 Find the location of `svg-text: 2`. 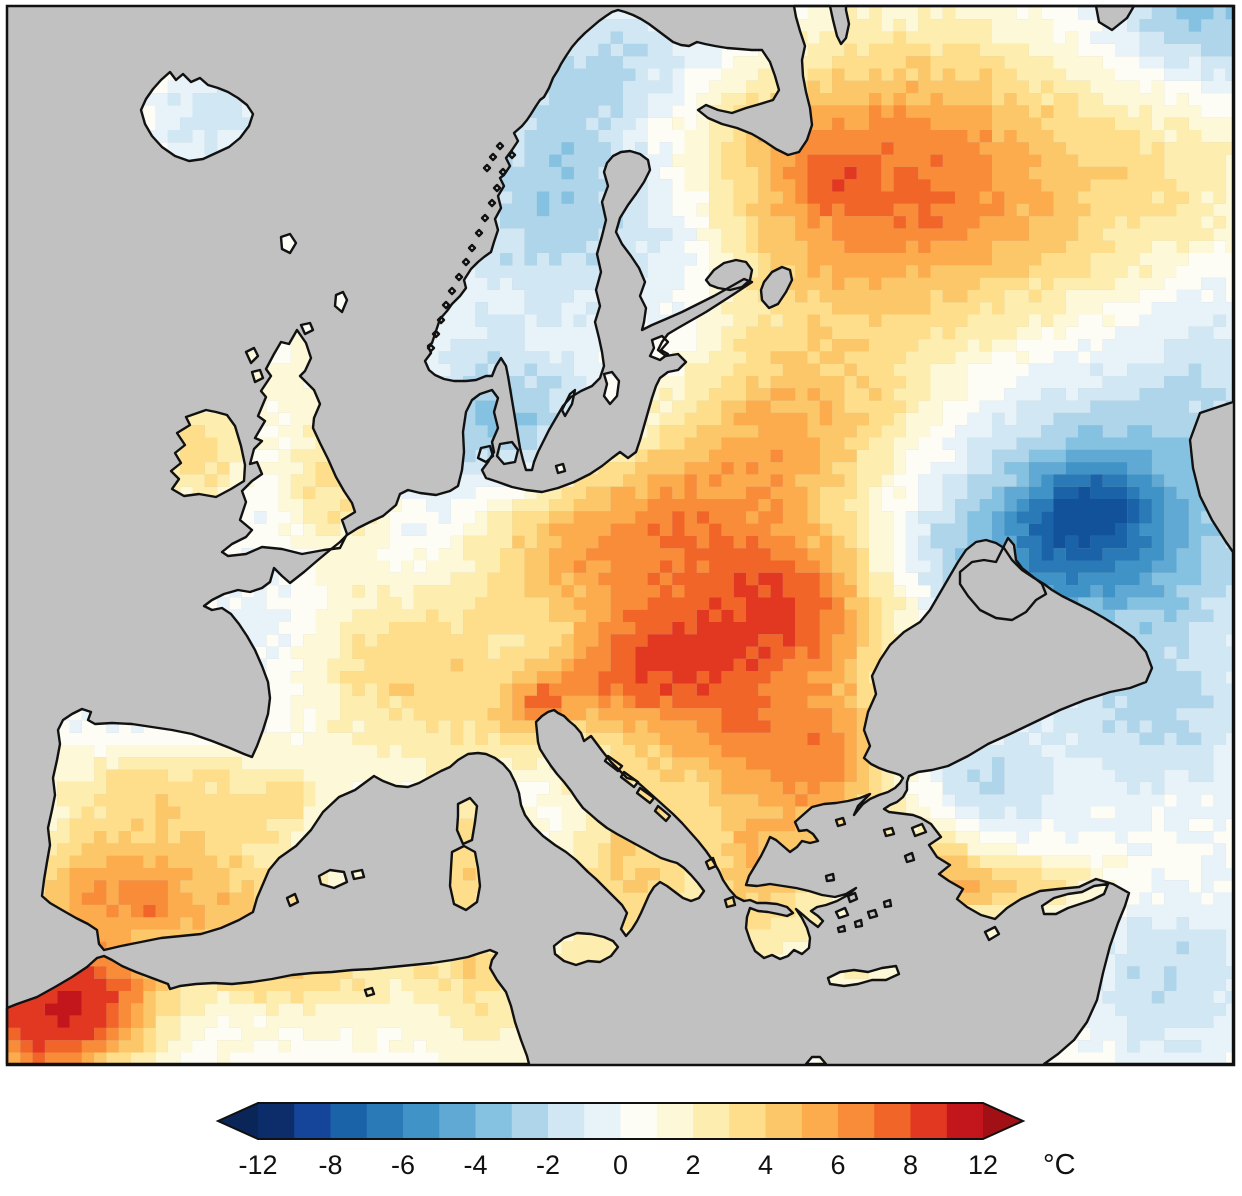

svg-text: 2 is located at coordinates (692, 1165).